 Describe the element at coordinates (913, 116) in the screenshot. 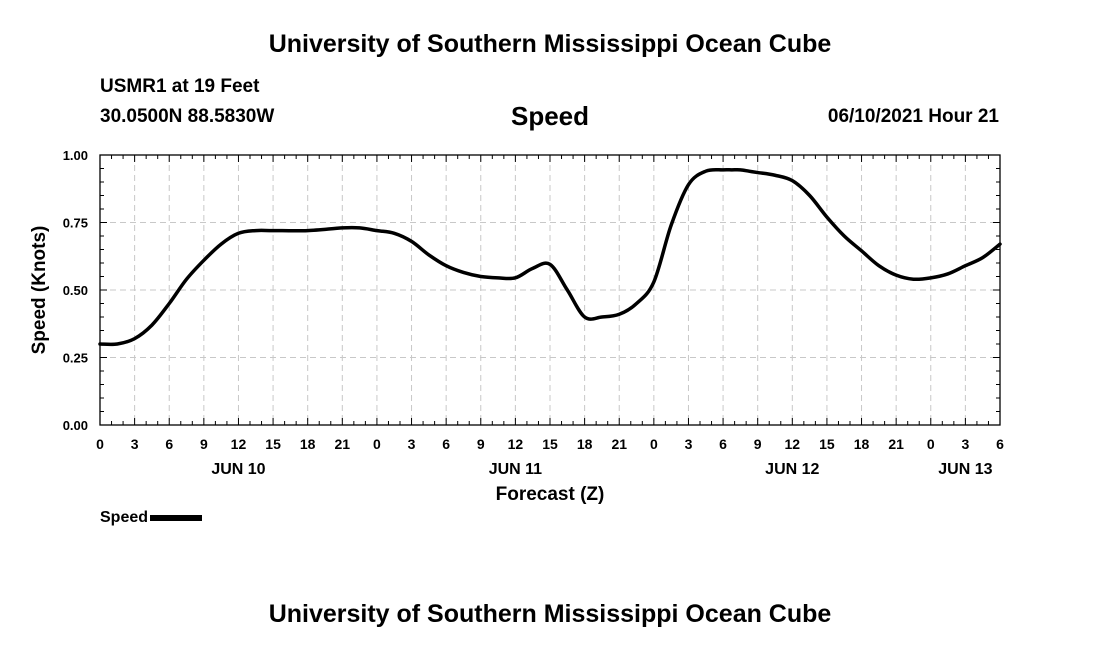

I see `datetime-label: 06/10/2021 Hour 21` at that location.